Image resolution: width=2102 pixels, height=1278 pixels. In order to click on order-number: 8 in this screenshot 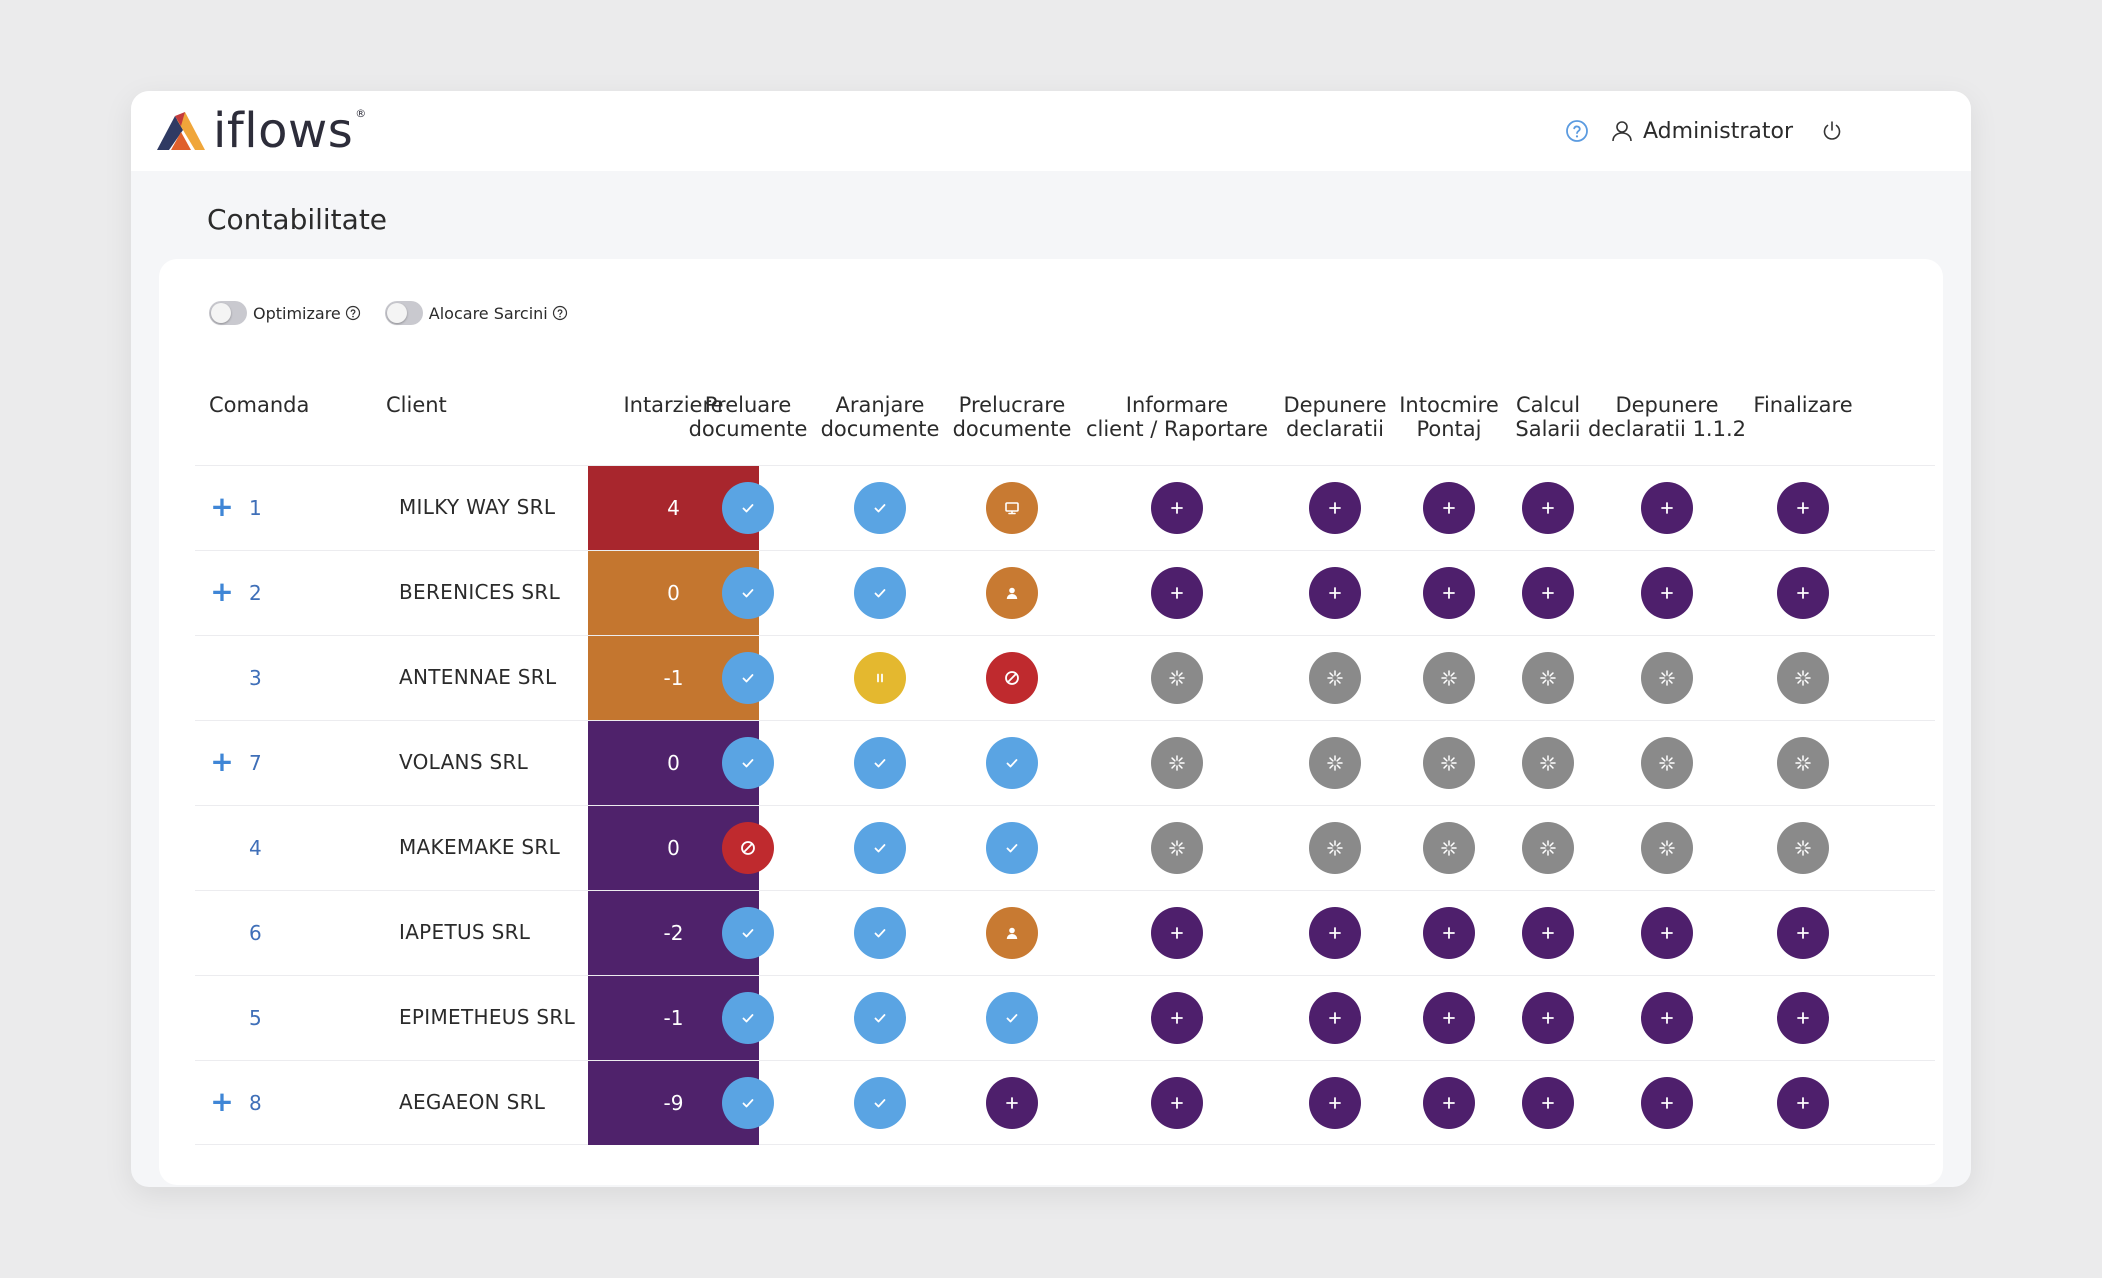, I will do `click(255, 1103)`.